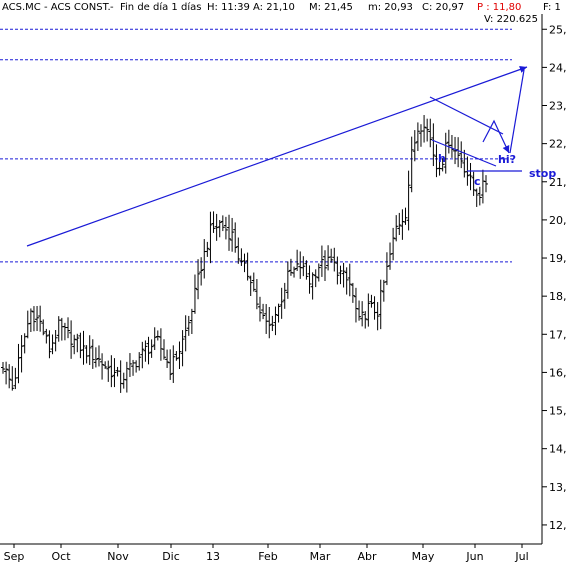  I want to click on y-tick-label: 15,, so click(558, 411).